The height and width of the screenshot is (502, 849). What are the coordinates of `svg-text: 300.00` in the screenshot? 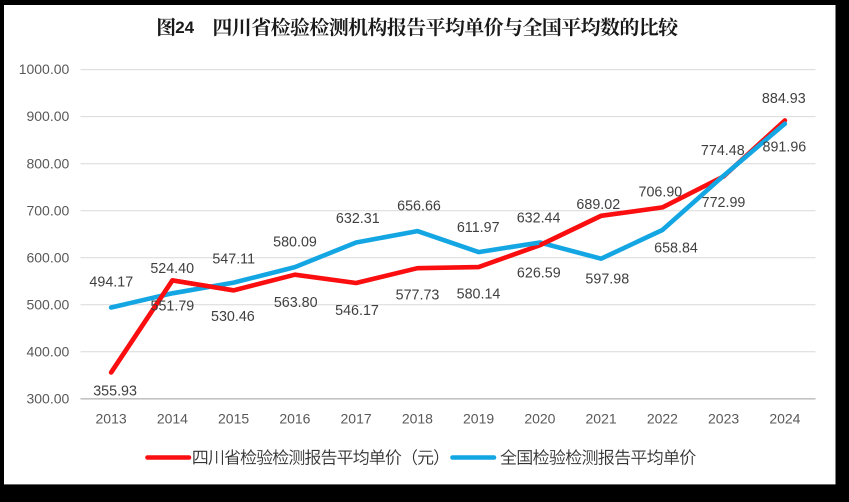 It's located at (47, 398).